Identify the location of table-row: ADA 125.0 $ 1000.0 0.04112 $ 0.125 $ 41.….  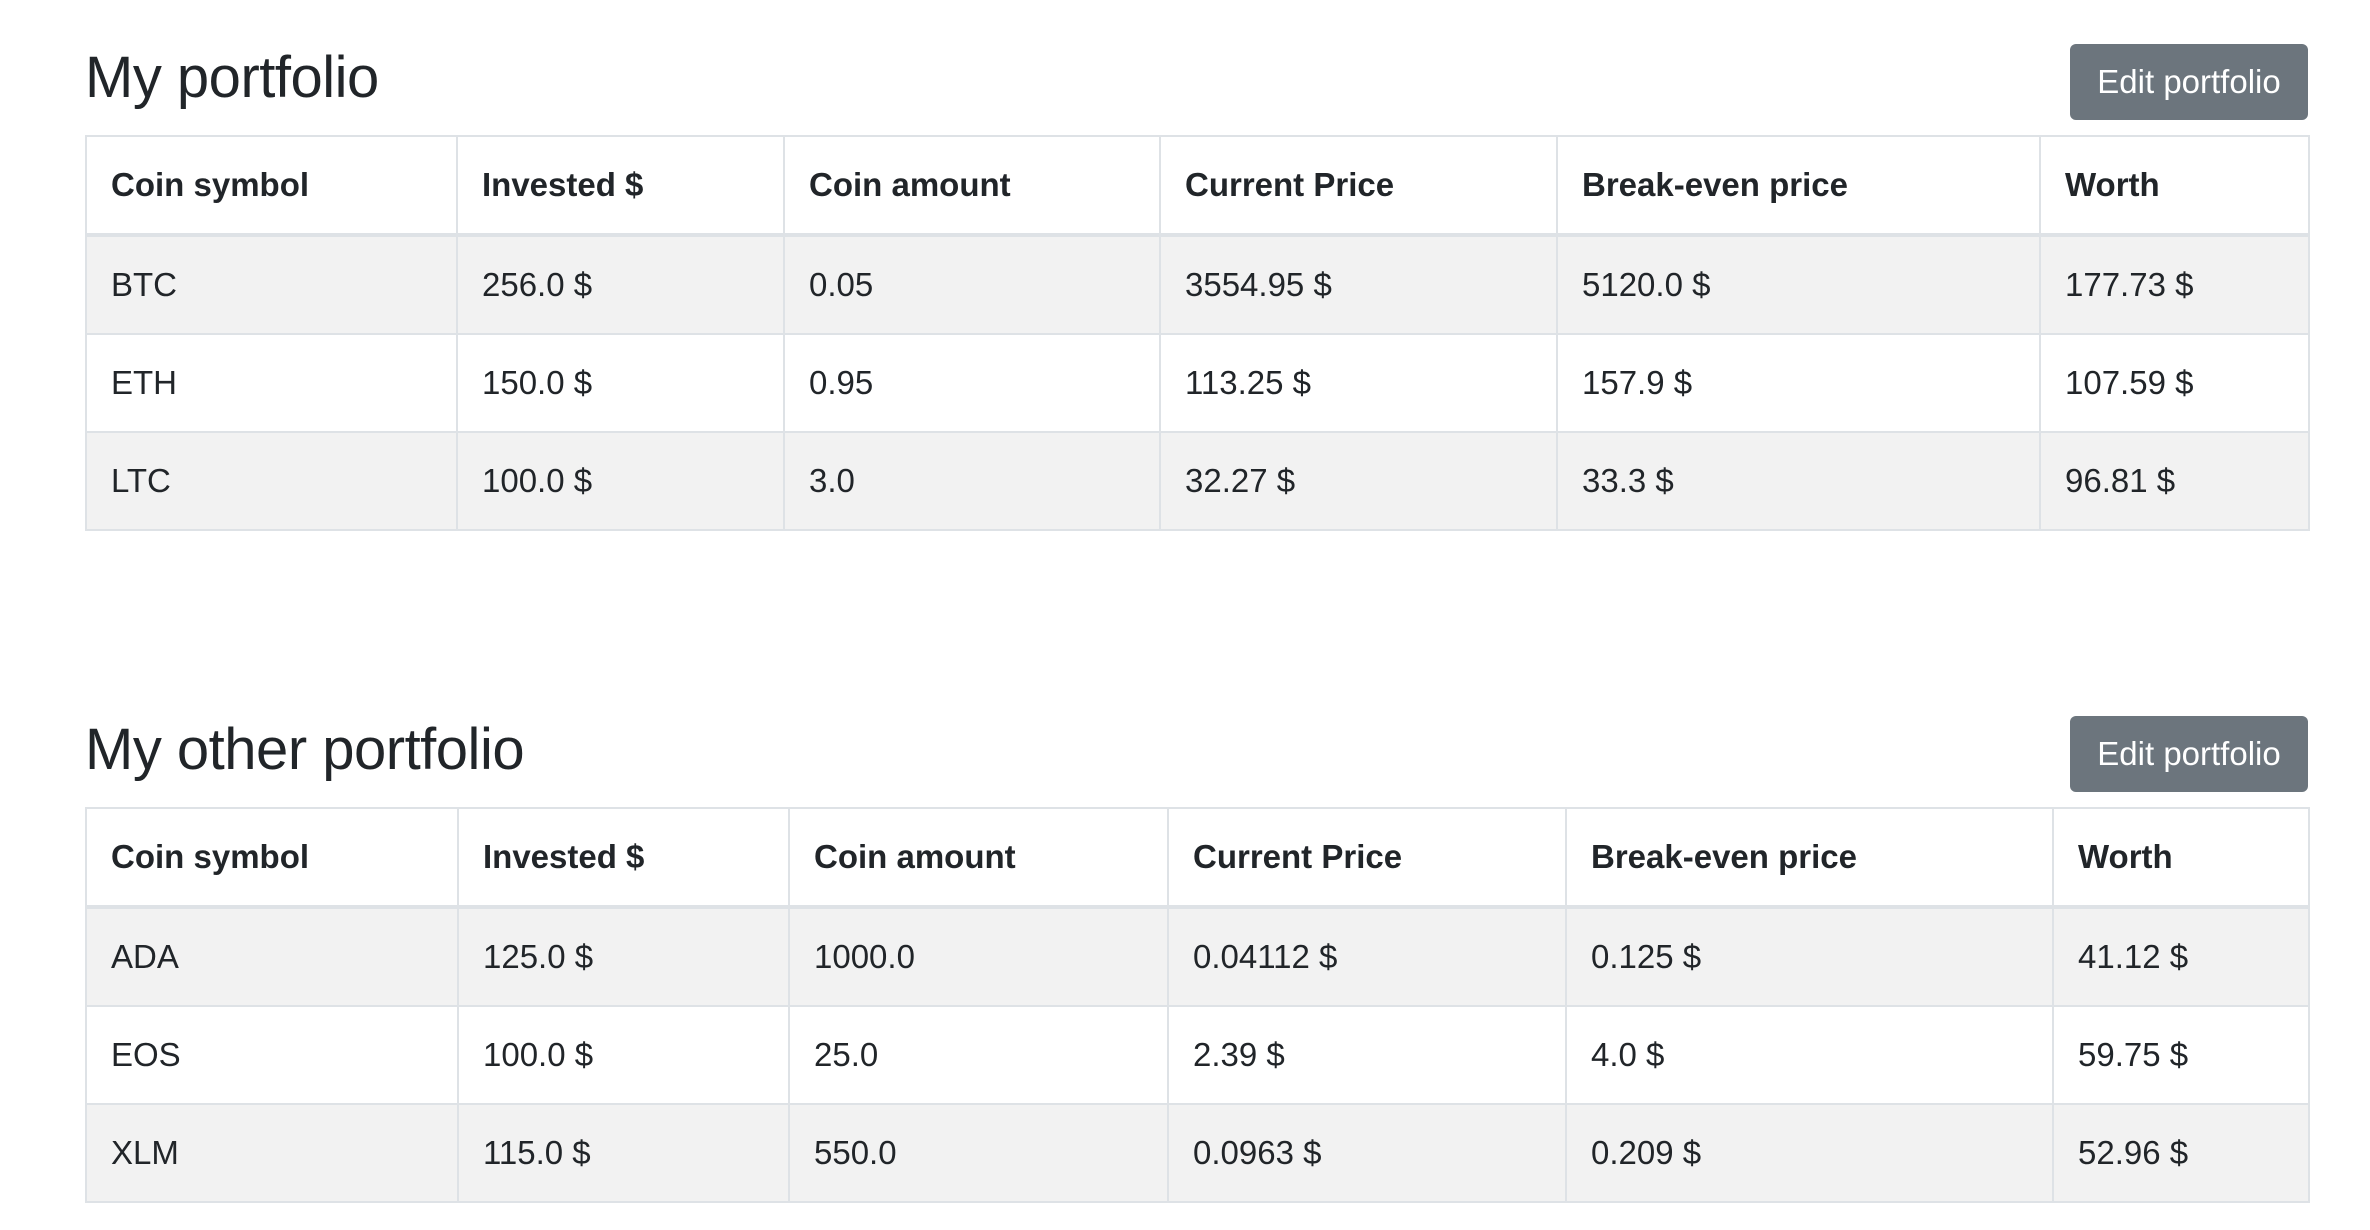
(1197, 956).